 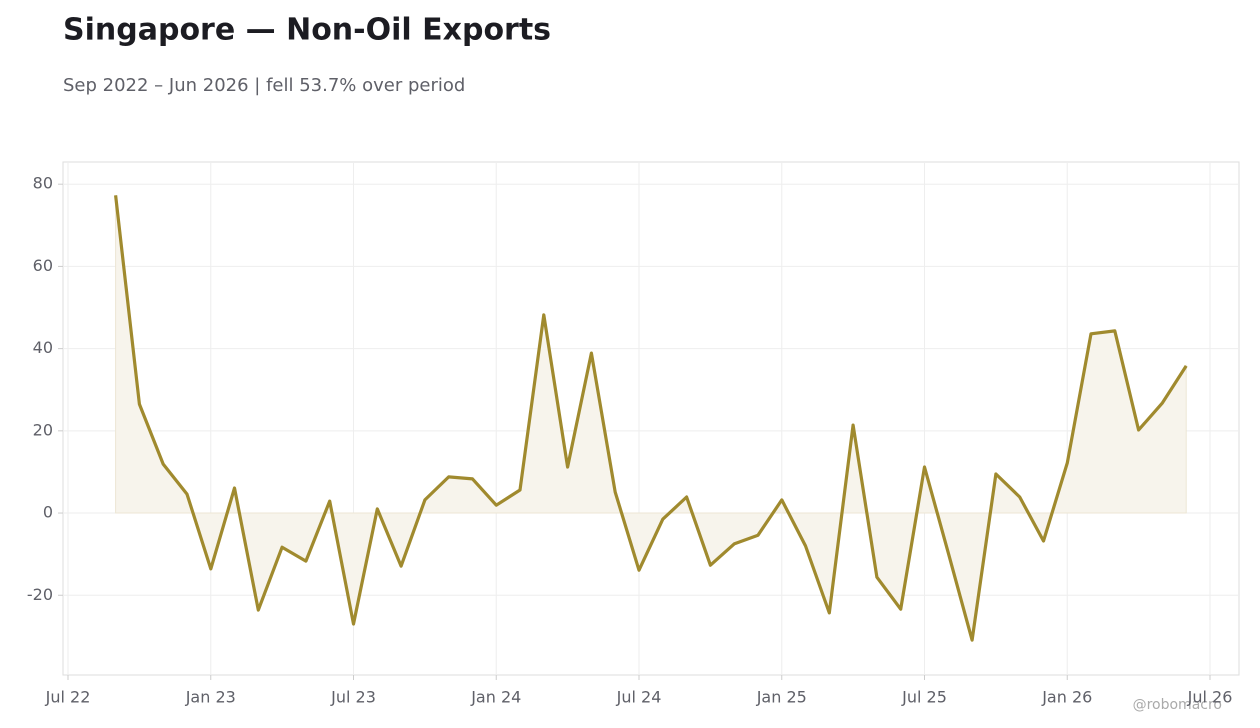 What do you see at coordinates (68, 697) in the screenshot?
I see `x-tick-label: Jul 22` at bounding box center [68, 697].